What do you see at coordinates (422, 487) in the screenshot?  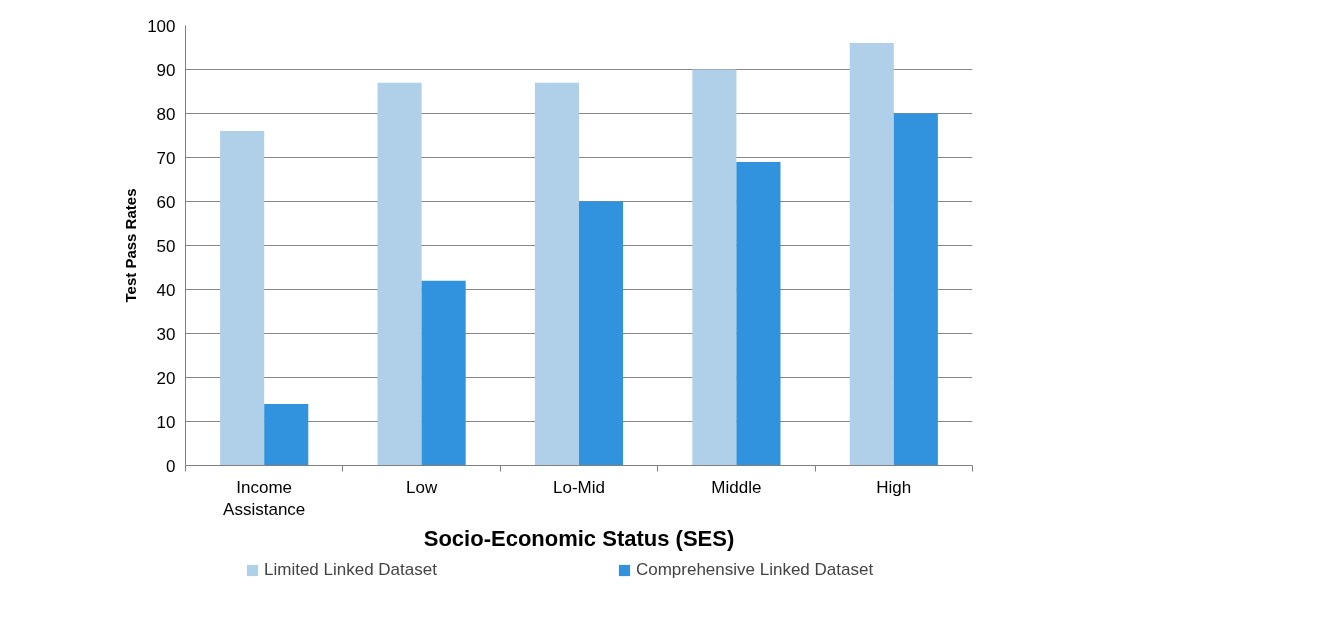 I see `x-tick-label: Low` at bounding box center [422, 487].